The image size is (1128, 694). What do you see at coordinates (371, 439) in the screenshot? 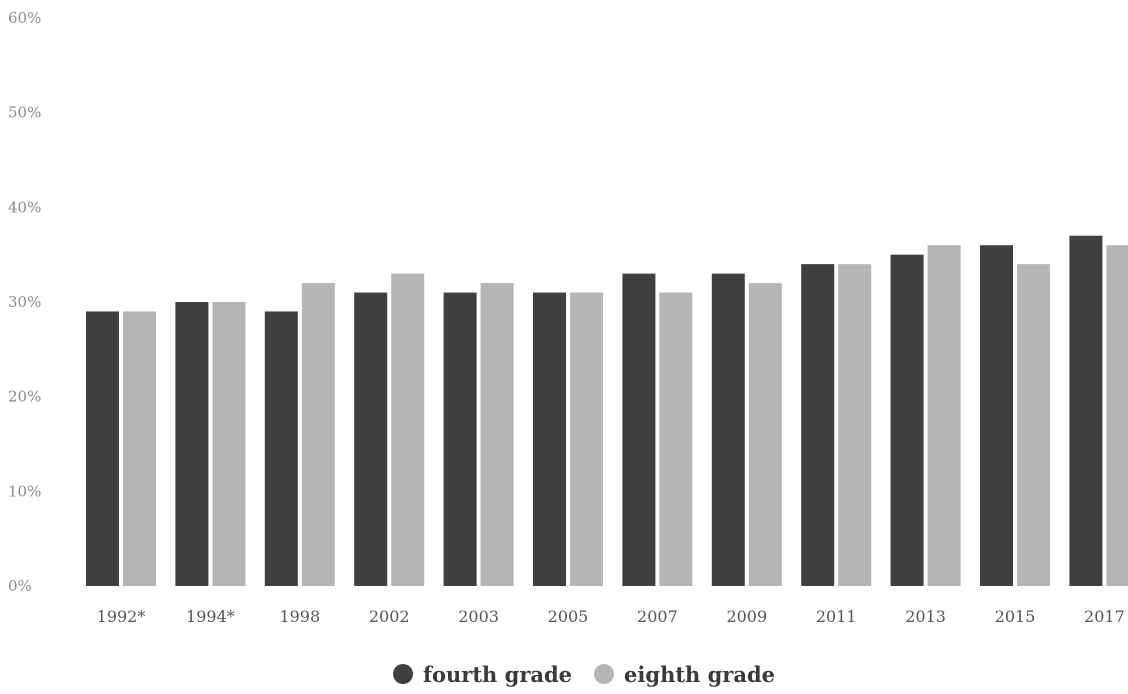
I see `bar-fourth-grade-2002` at bounding box center [371, 439].